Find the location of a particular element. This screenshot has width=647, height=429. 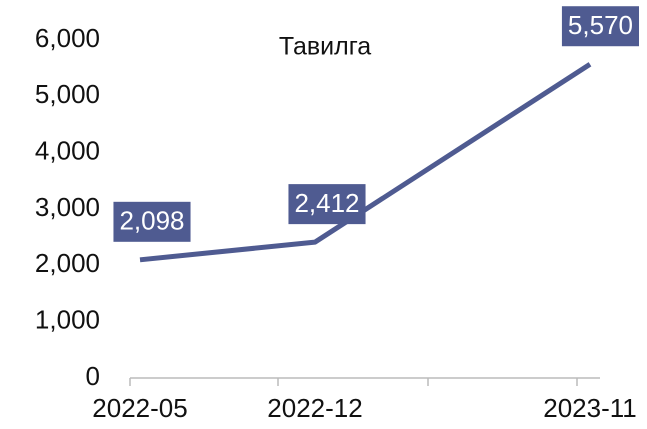

y-tick-label: 4,000 is located at coordinates (67, 151).